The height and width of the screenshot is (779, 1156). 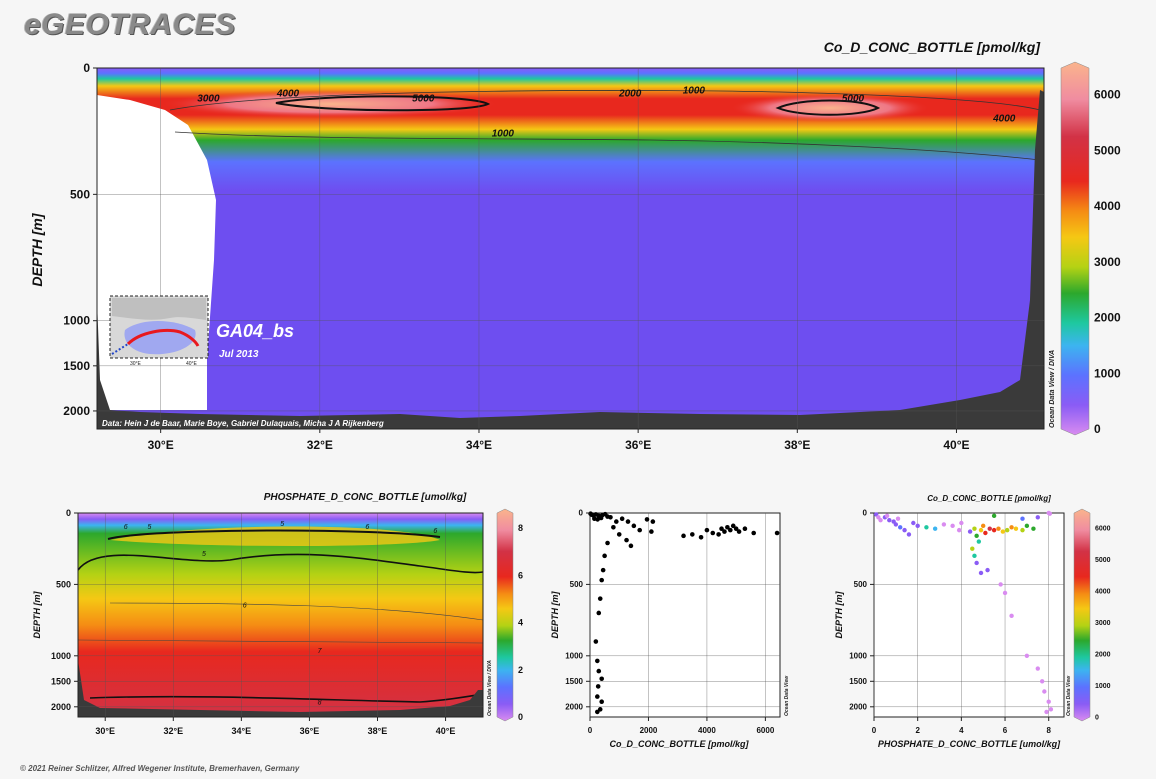 I want to click on brand-title: eGEOTRACES, so click(x=130, y=24).